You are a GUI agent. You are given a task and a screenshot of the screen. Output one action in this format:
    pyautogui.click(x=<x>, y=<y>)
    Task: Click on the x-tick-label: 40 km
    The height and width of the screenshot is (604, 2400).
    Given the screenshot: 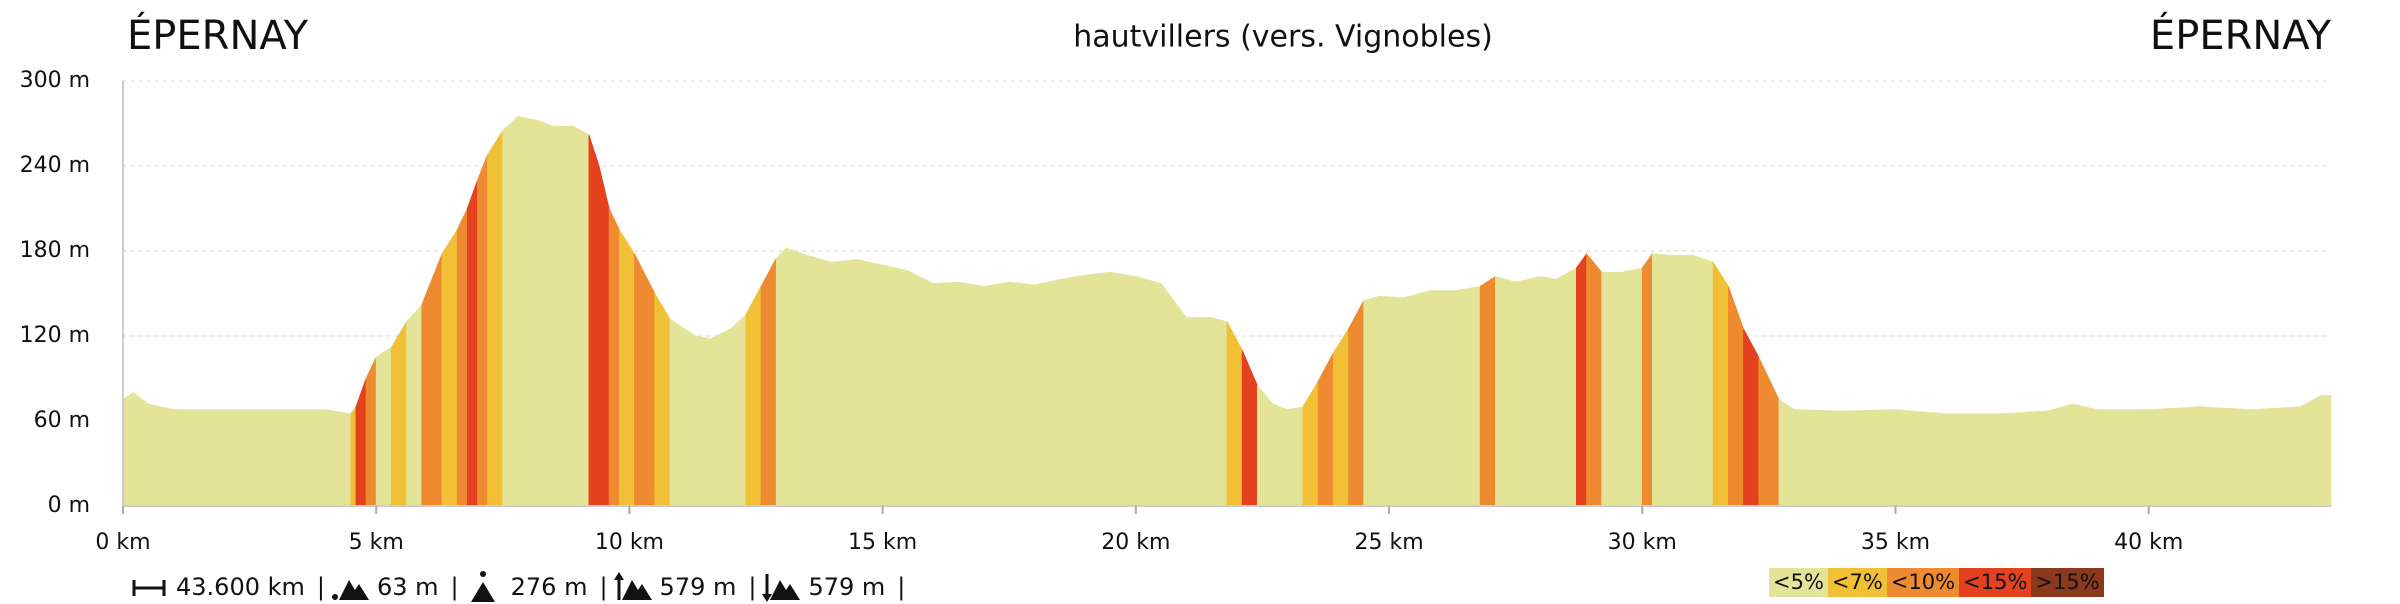 What is the action you would take?
    pyautogui.click(x=2148, y=542)
    